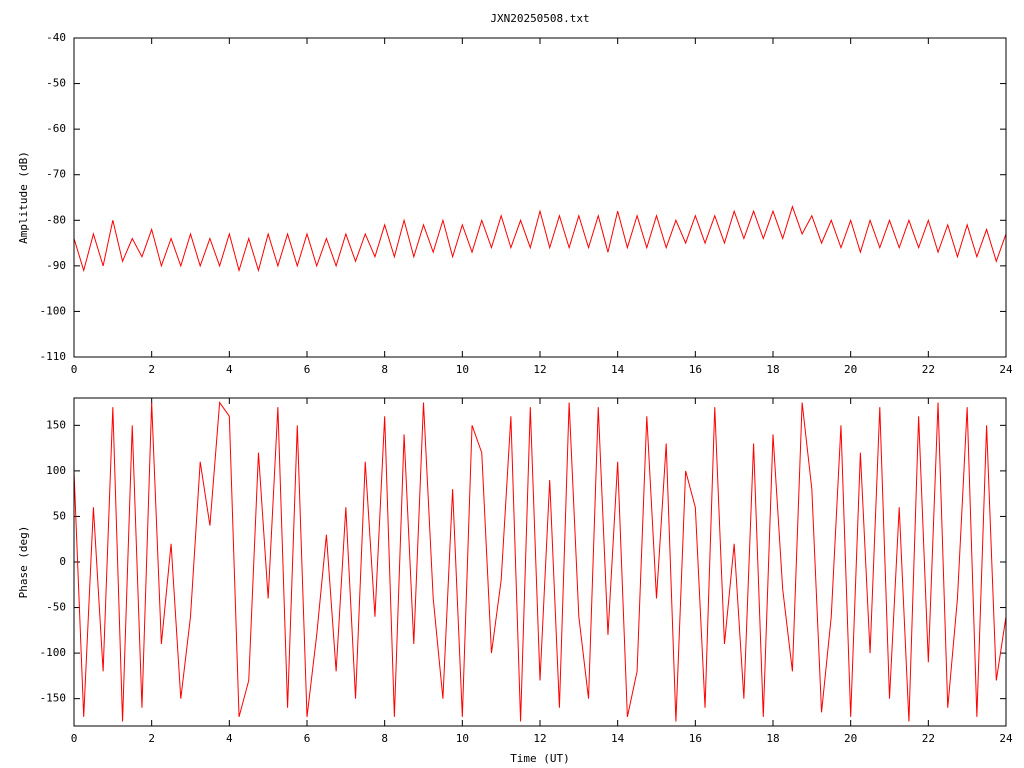 The height and width of the screenshot is (768, 1024). Describe the element at coordinates (56, 37) in the screenshot. I see `y-tick-label: -40` at that location.